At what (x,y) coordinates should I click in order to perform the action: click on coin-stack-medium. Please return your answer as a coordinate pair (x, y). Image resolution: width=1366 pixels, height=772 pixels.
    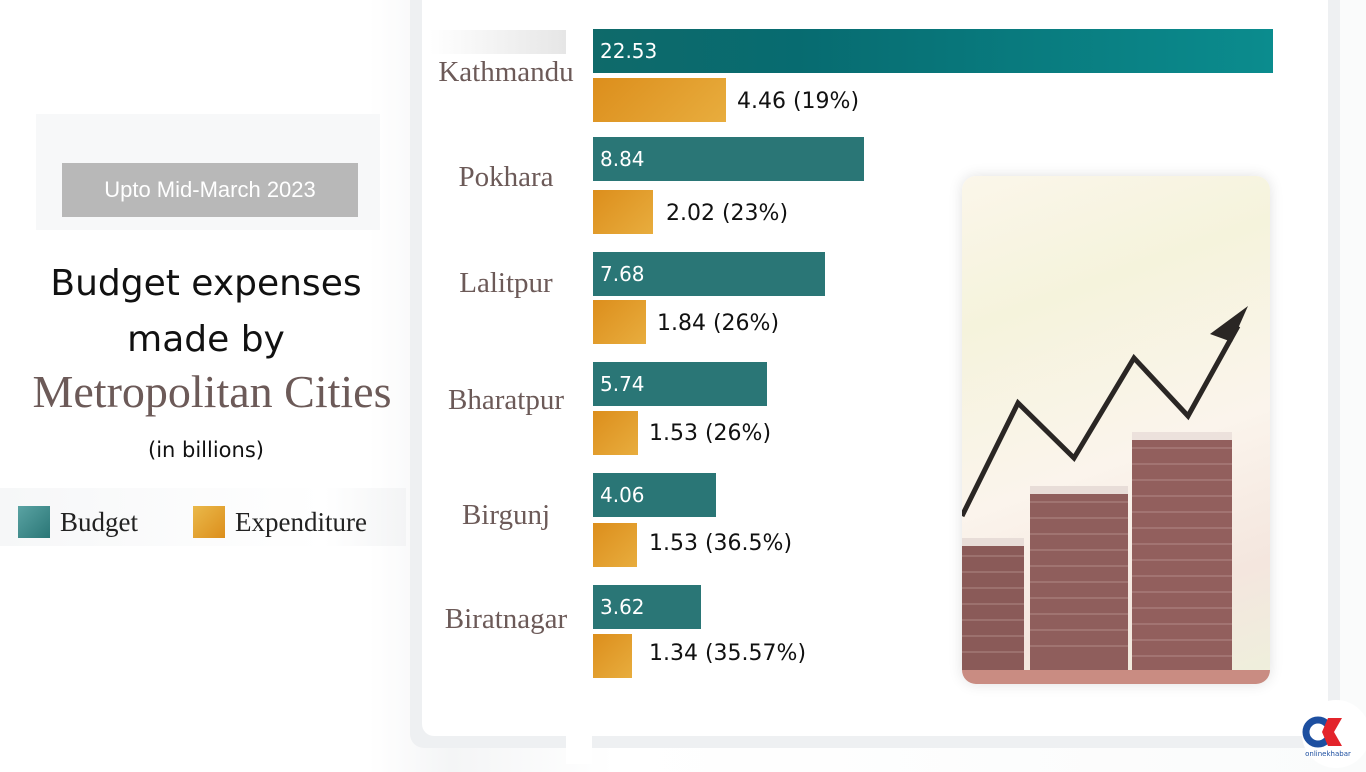
    Looking at the image, I should click on (1079, 578).